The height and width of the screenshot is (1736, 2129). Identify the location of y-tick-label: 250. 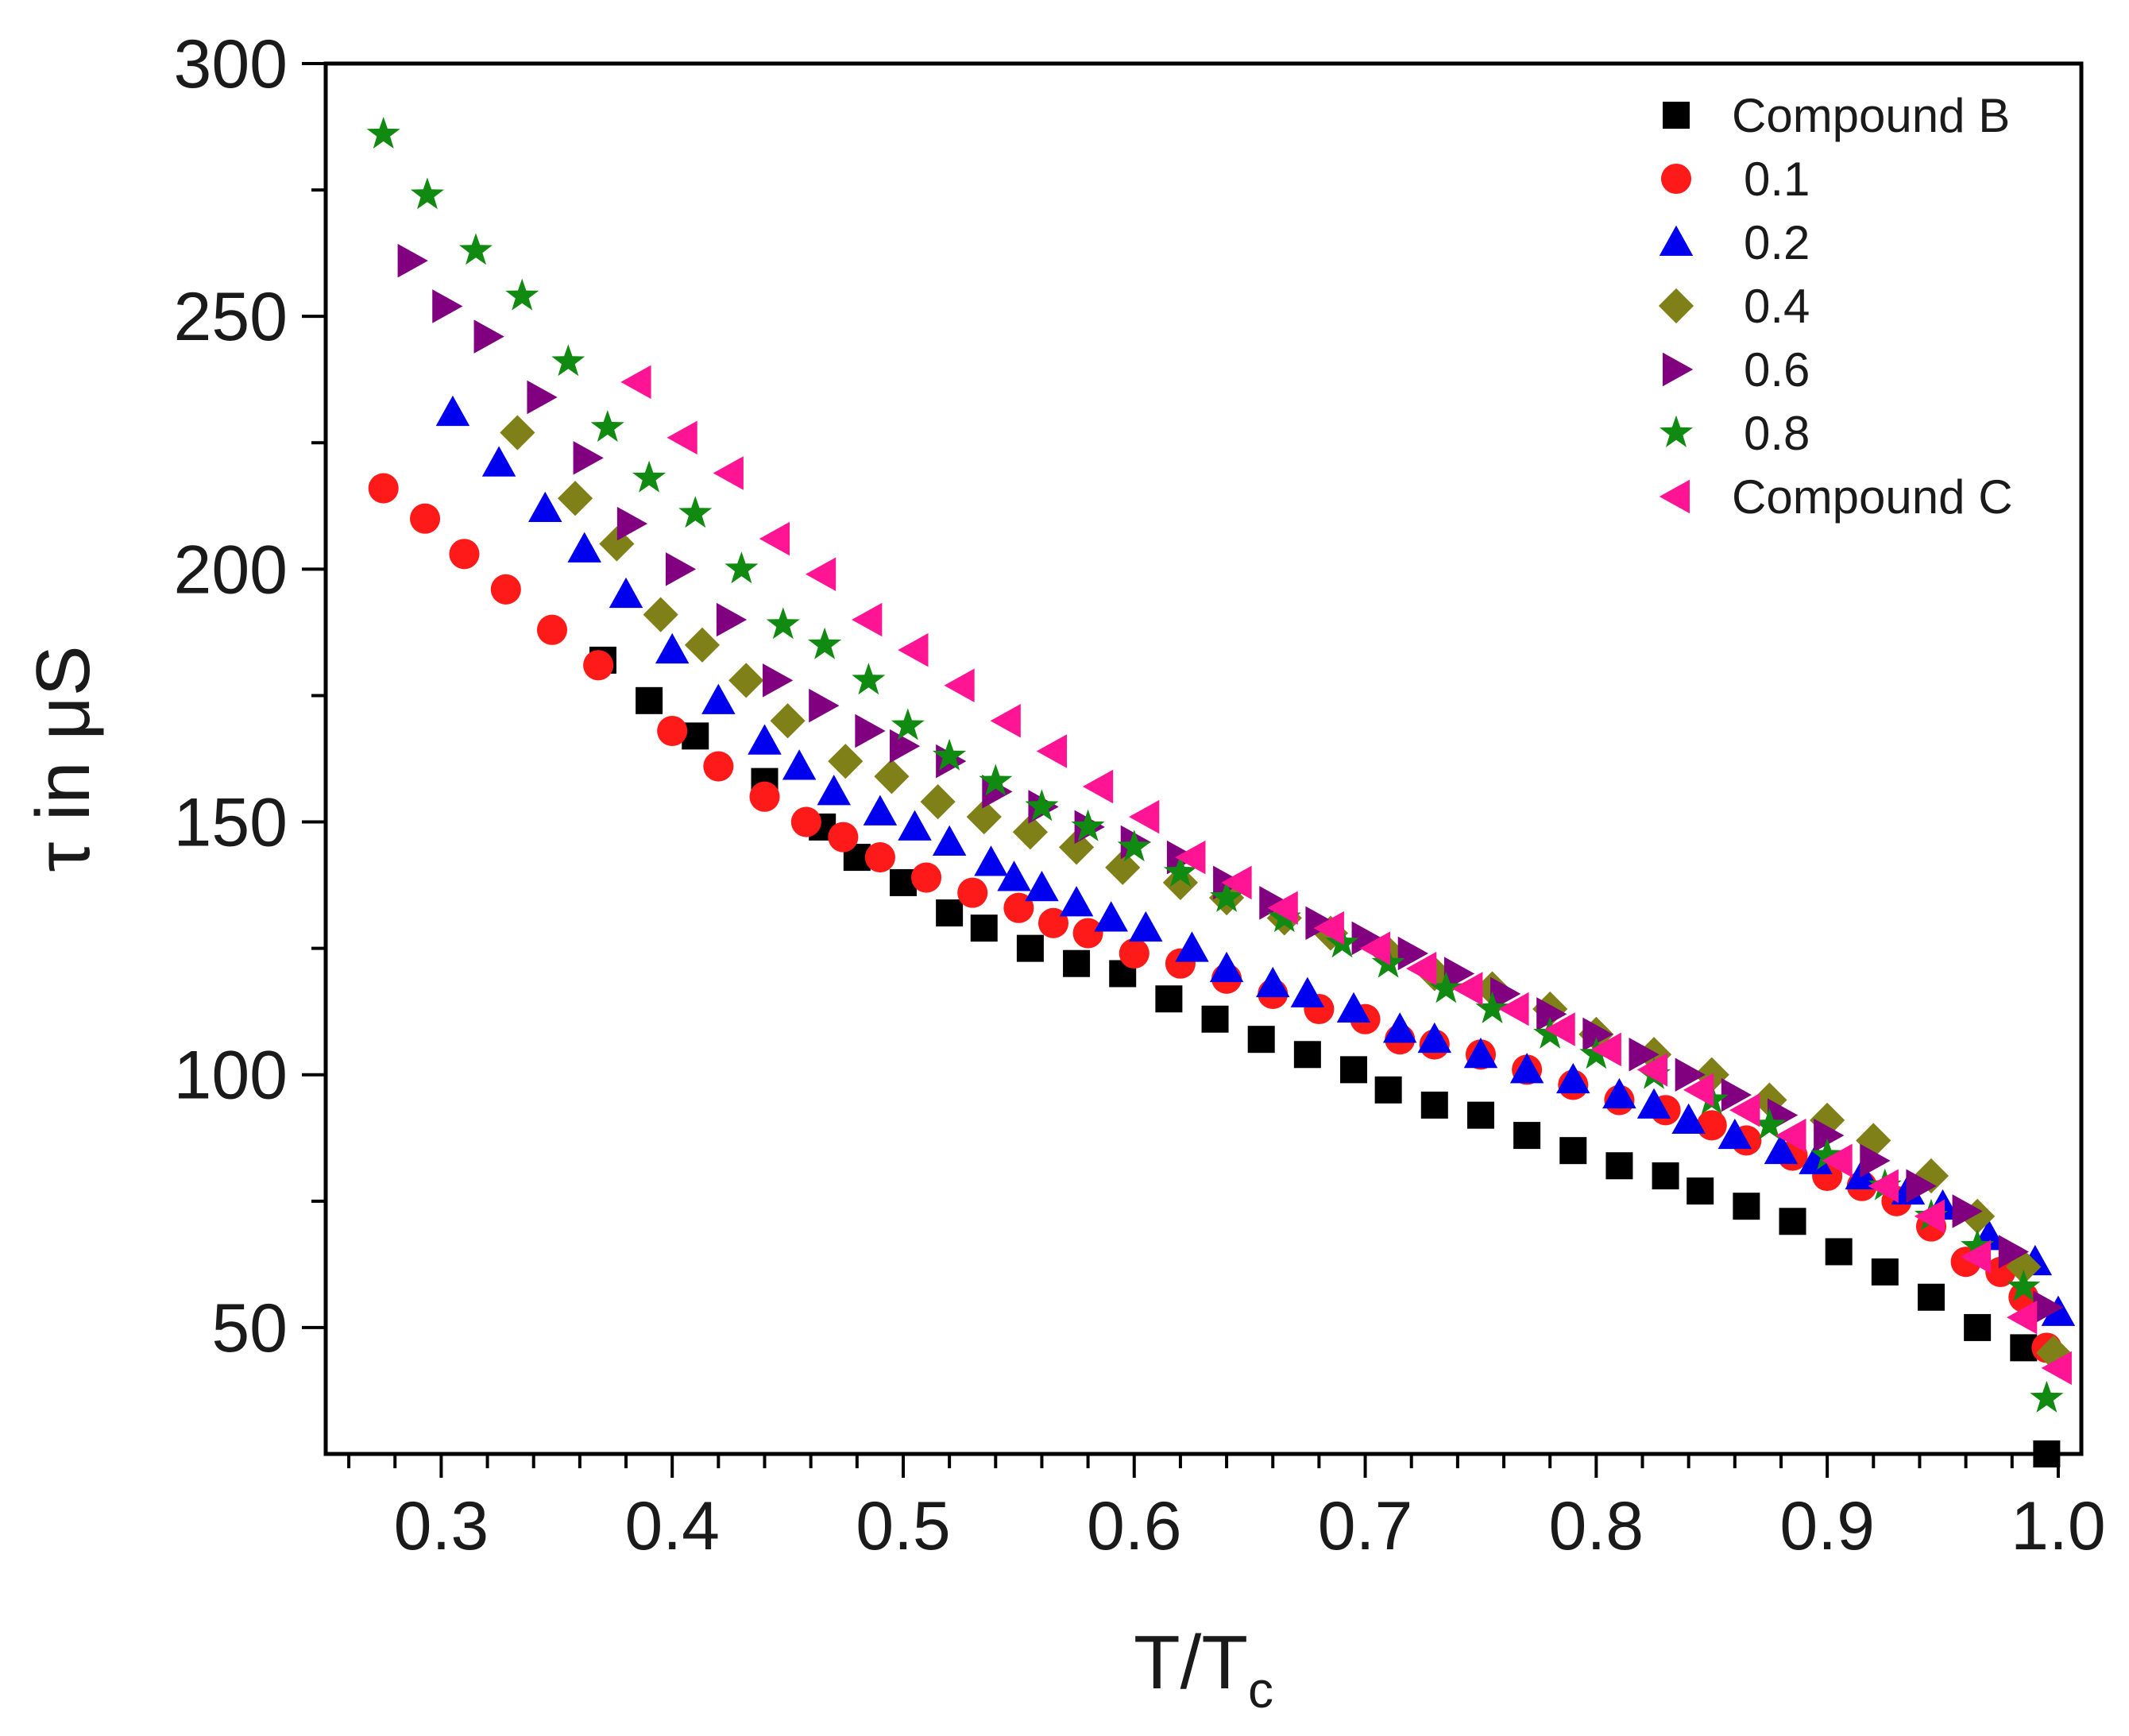
(231, 317).